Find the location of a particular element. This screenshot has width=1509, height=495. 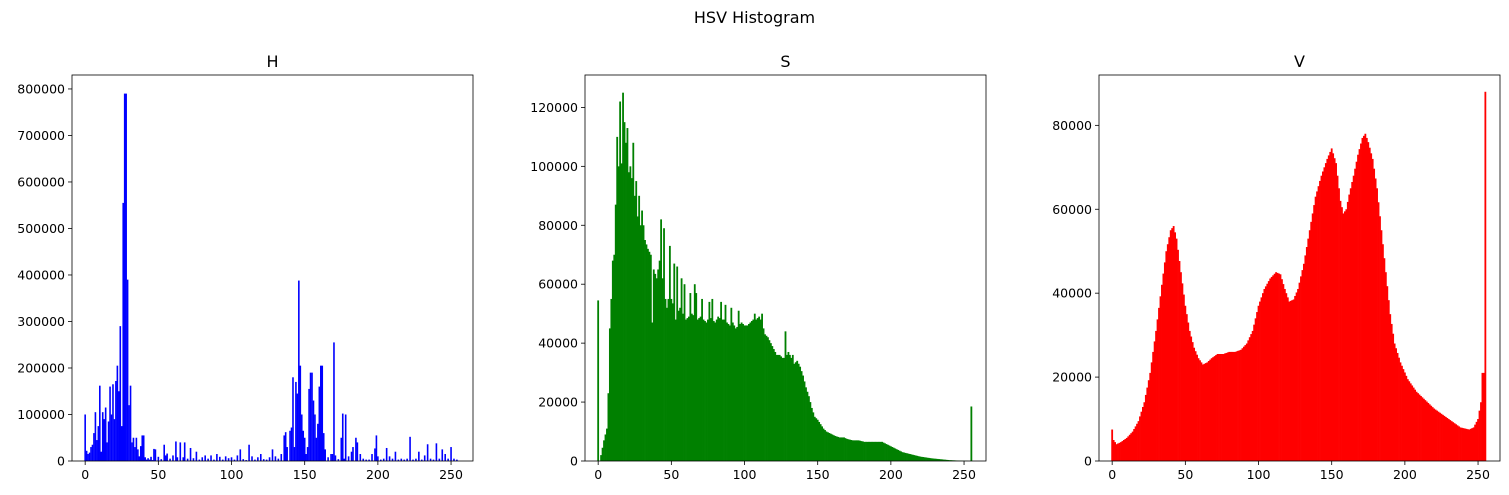

y-tick-label: 600000 is located at coordinates (41, 181).